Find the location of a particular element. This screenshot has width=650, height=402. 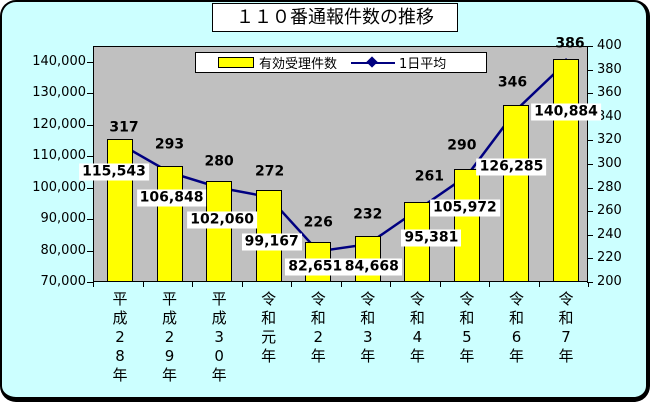

y-axis-right-tick-label: 400 is located at coordinates (609, 45).